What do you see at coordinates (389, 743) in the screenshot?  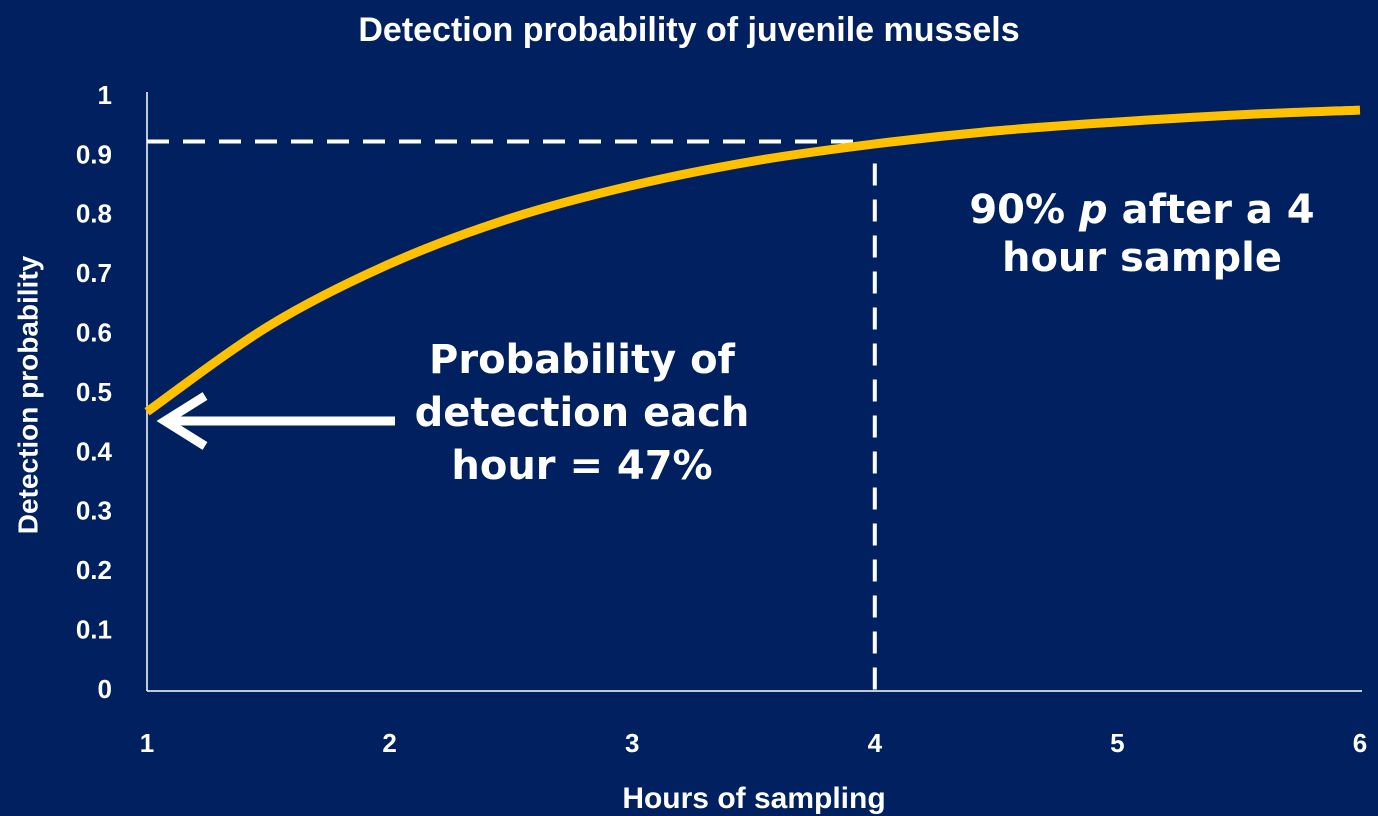 I see `x-tick-label: 2` at bounding box center [389, 743].